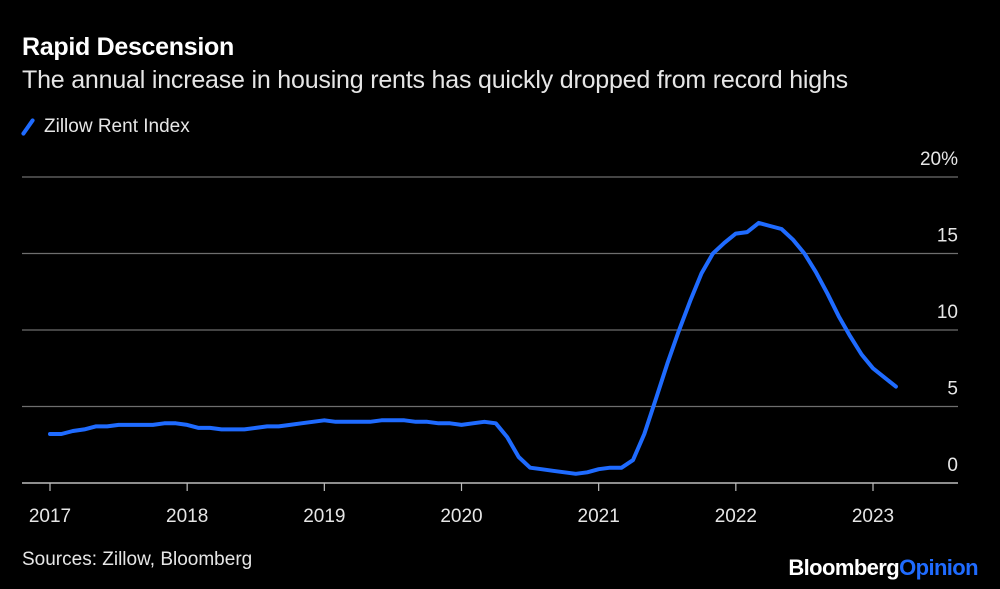  I want to click on x-tick-label: 2020, so click(461, 516).